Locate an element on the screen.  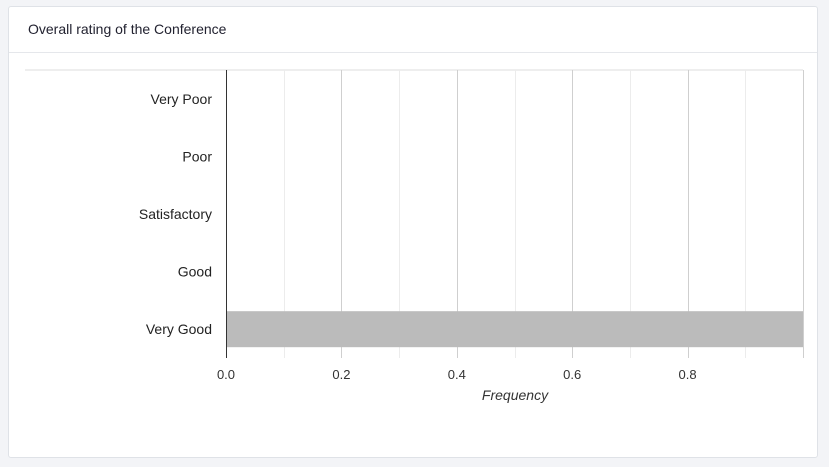
category-label: Very Poor is located at coordinates (182, 99).